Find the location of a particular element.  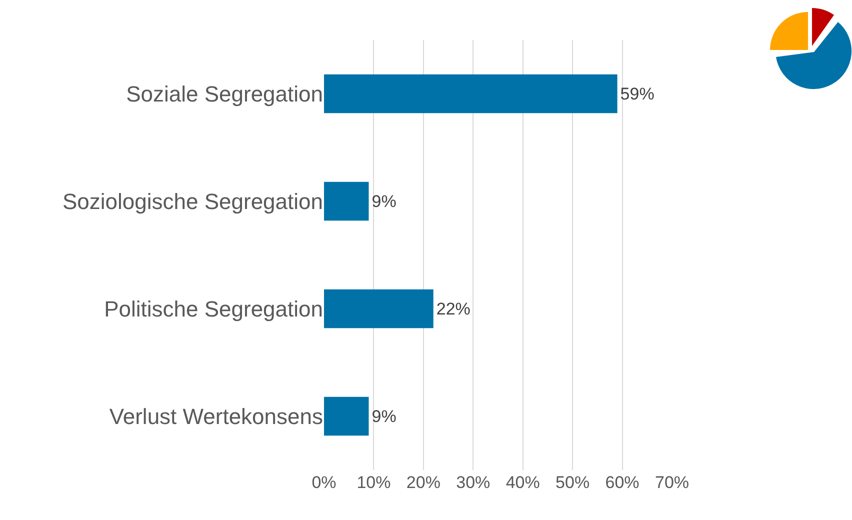

x-tick-label: 60% is located at coordinates (622, 482).